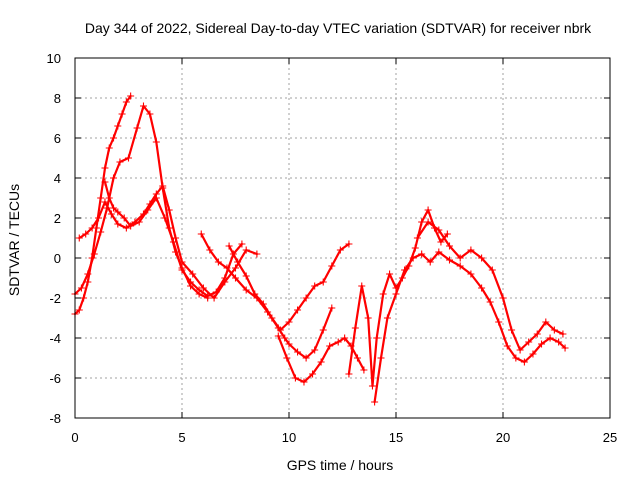  What do you see at coordinates (57, 178) in the screenshot?
I see `y-tick-label: 4` at bounding box center [57, 178].